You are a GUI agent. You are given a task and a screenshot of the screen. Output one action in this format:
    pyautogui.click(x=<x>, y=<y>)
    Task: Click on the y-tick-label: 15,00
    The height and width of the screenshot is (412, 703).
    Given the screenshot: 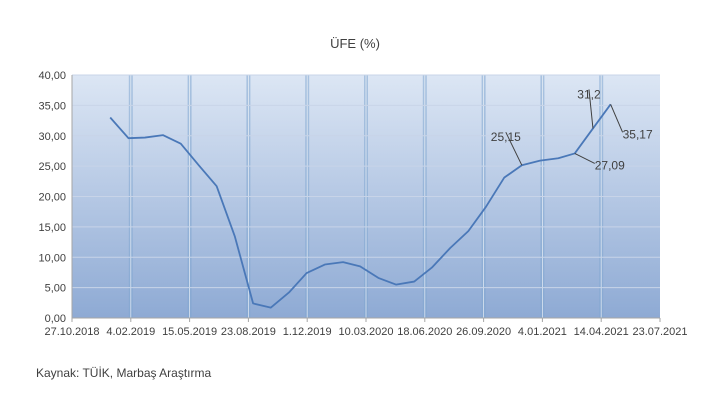 What is the action you would take?
    pyautogui.click(x=52, y=228)
    